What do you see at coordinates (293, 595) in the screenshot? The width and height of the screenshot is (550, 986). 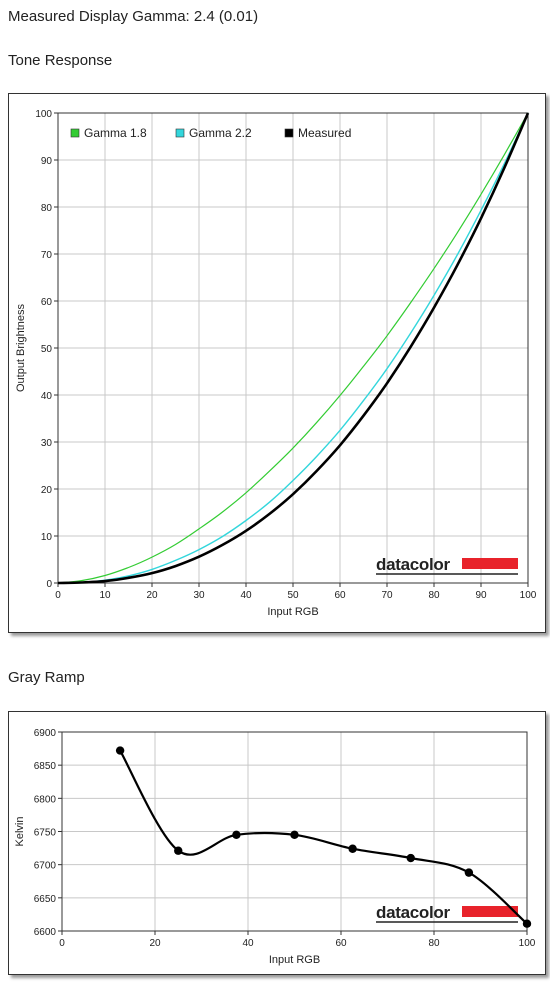 I see `x-tick-label: 50` at bounding box center [293, 595].